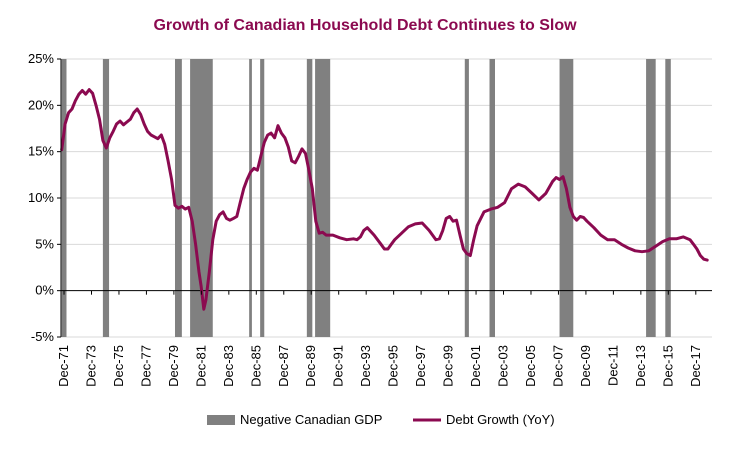  What do you see at coordinates (173, 366) in the screenshot?
I see `x-tick-label: Dec-79` at bounding box center [173, 366].